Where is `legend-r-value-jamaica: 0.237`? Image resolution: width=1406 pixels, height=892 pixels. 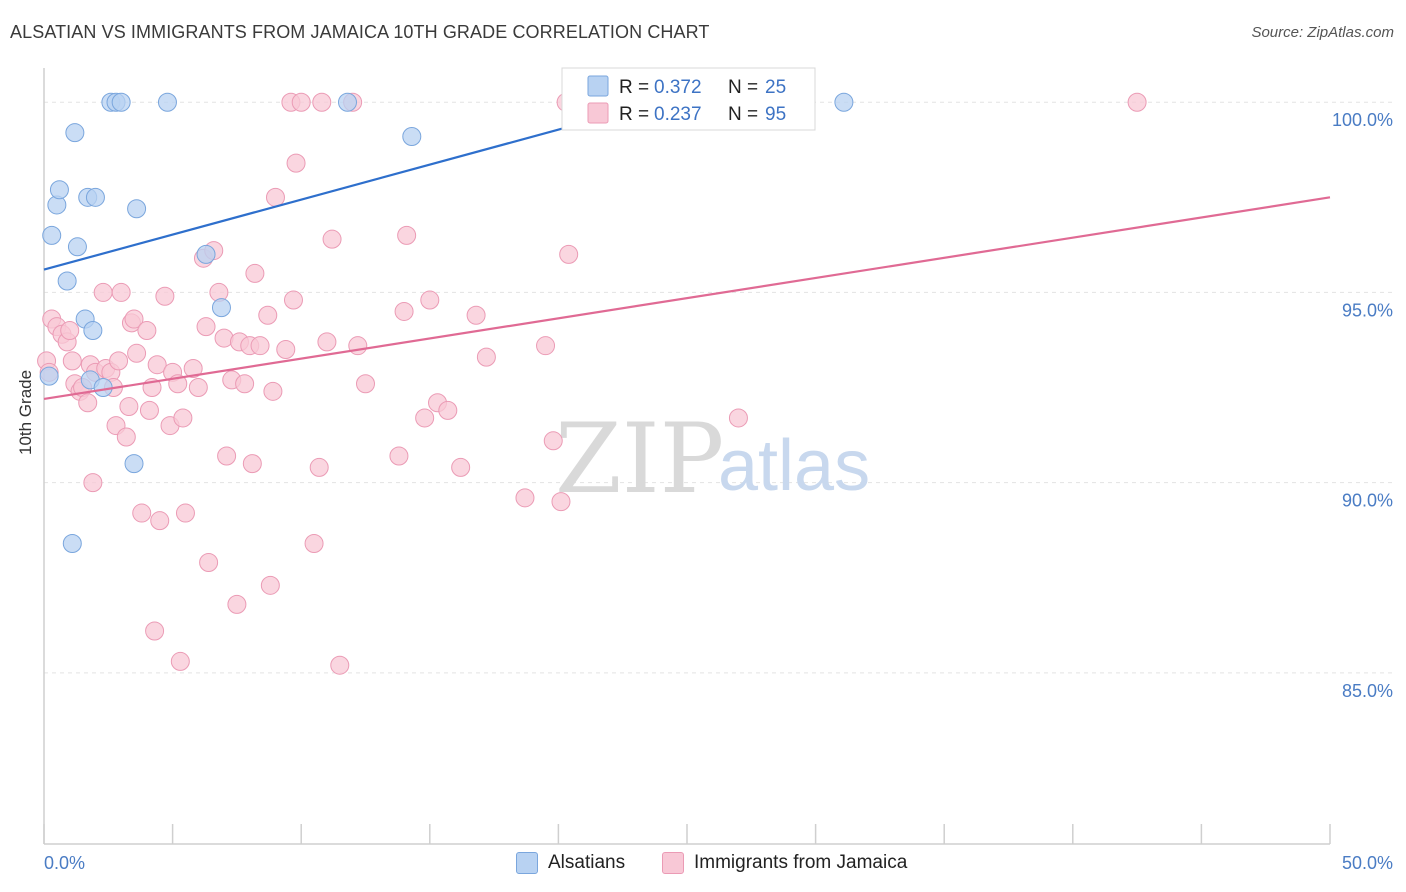 legend-r-value-jamaica: 0.237 is located at coordinates (678, 114).